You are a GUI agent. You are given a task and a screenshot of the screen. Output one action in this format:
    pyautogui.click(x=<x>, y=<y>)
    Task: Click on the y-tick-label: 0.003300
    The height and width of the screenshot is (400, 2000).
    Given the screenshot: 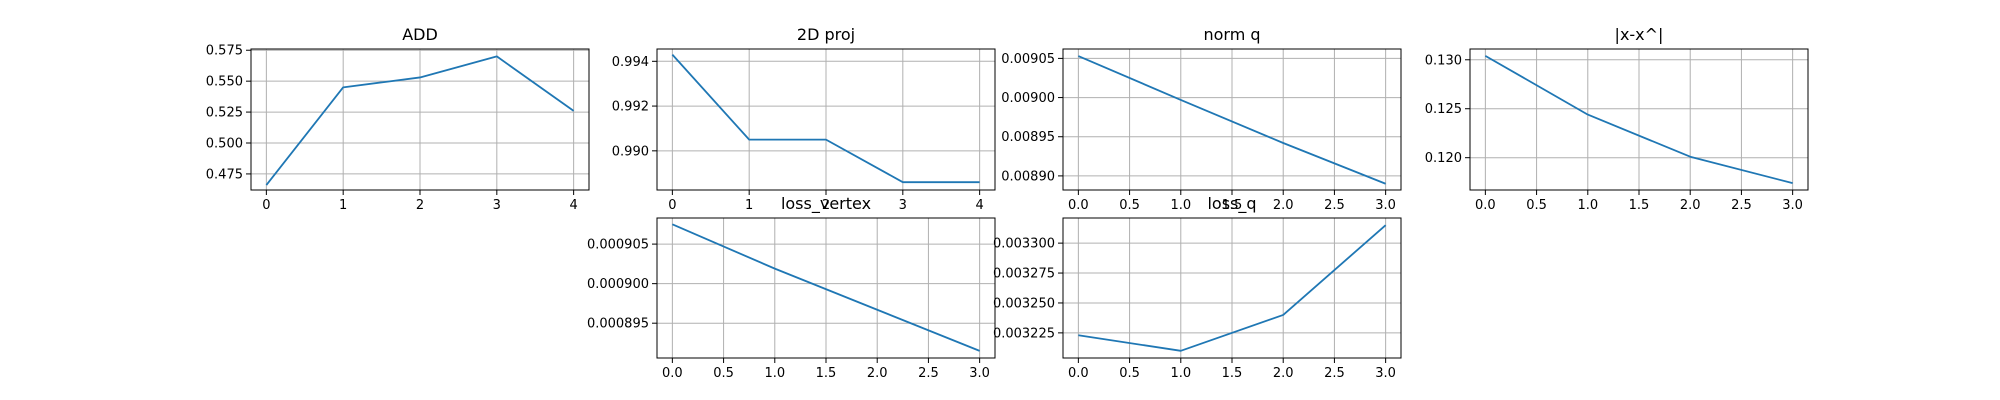 What is the action you would take?
    pyautogui.click(x=1024, y=244)
    